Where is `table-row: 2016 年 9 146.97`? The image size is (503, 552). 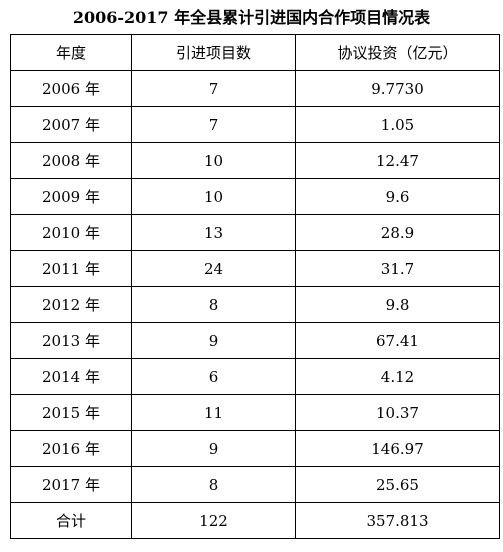 table-row: 2016 年 9 146.97 is located at coordinates (255, 448).